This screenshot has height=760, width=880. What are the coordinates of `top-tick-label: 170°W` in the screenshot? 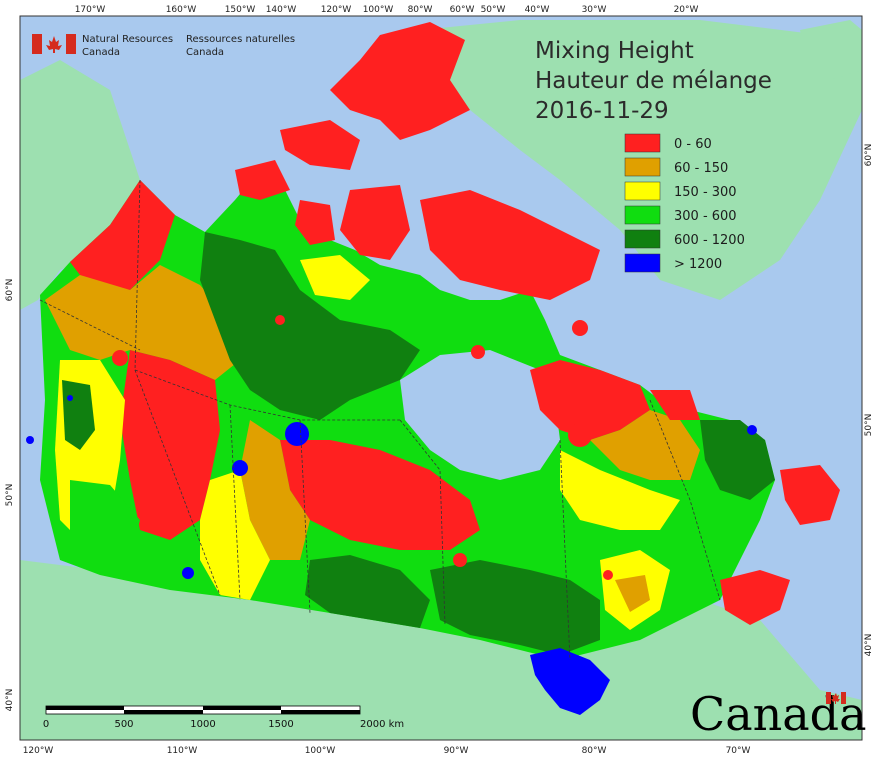 It's located at (90, 10).